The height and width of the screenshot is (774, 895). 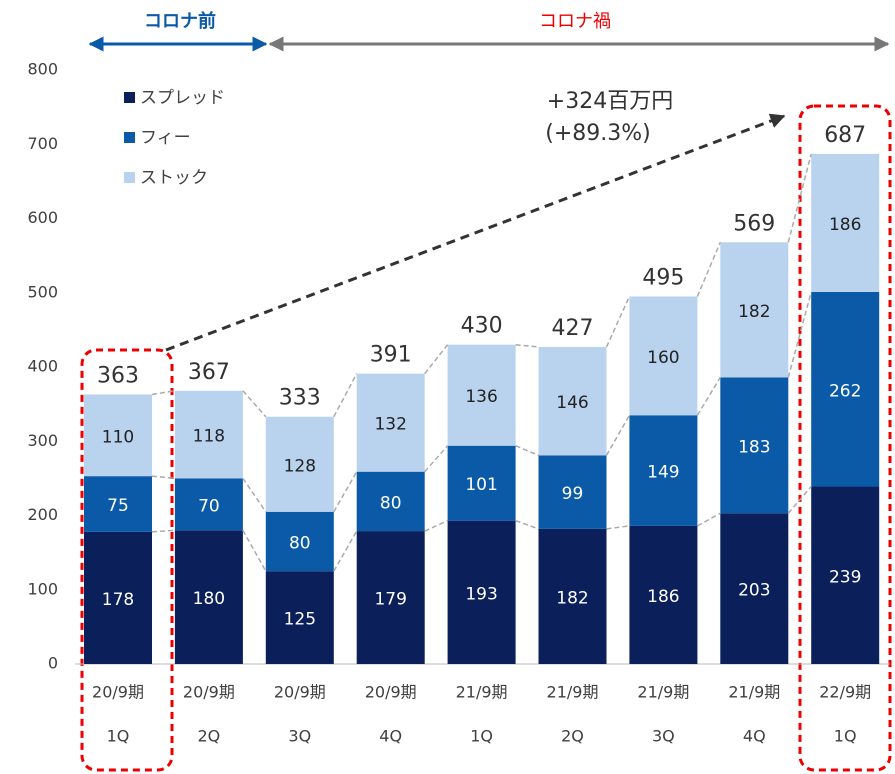 What do you see at coordinates (663, 277) in the screenshot?
I see `total-label: 495` at bounding box center [663, 277].